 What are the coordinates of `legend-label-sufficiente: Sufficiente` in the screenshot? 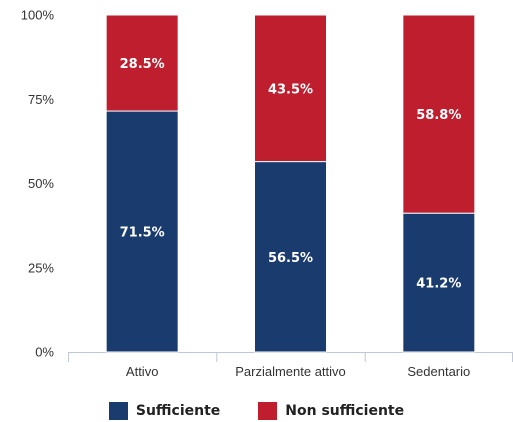 It's located at (178, 411).